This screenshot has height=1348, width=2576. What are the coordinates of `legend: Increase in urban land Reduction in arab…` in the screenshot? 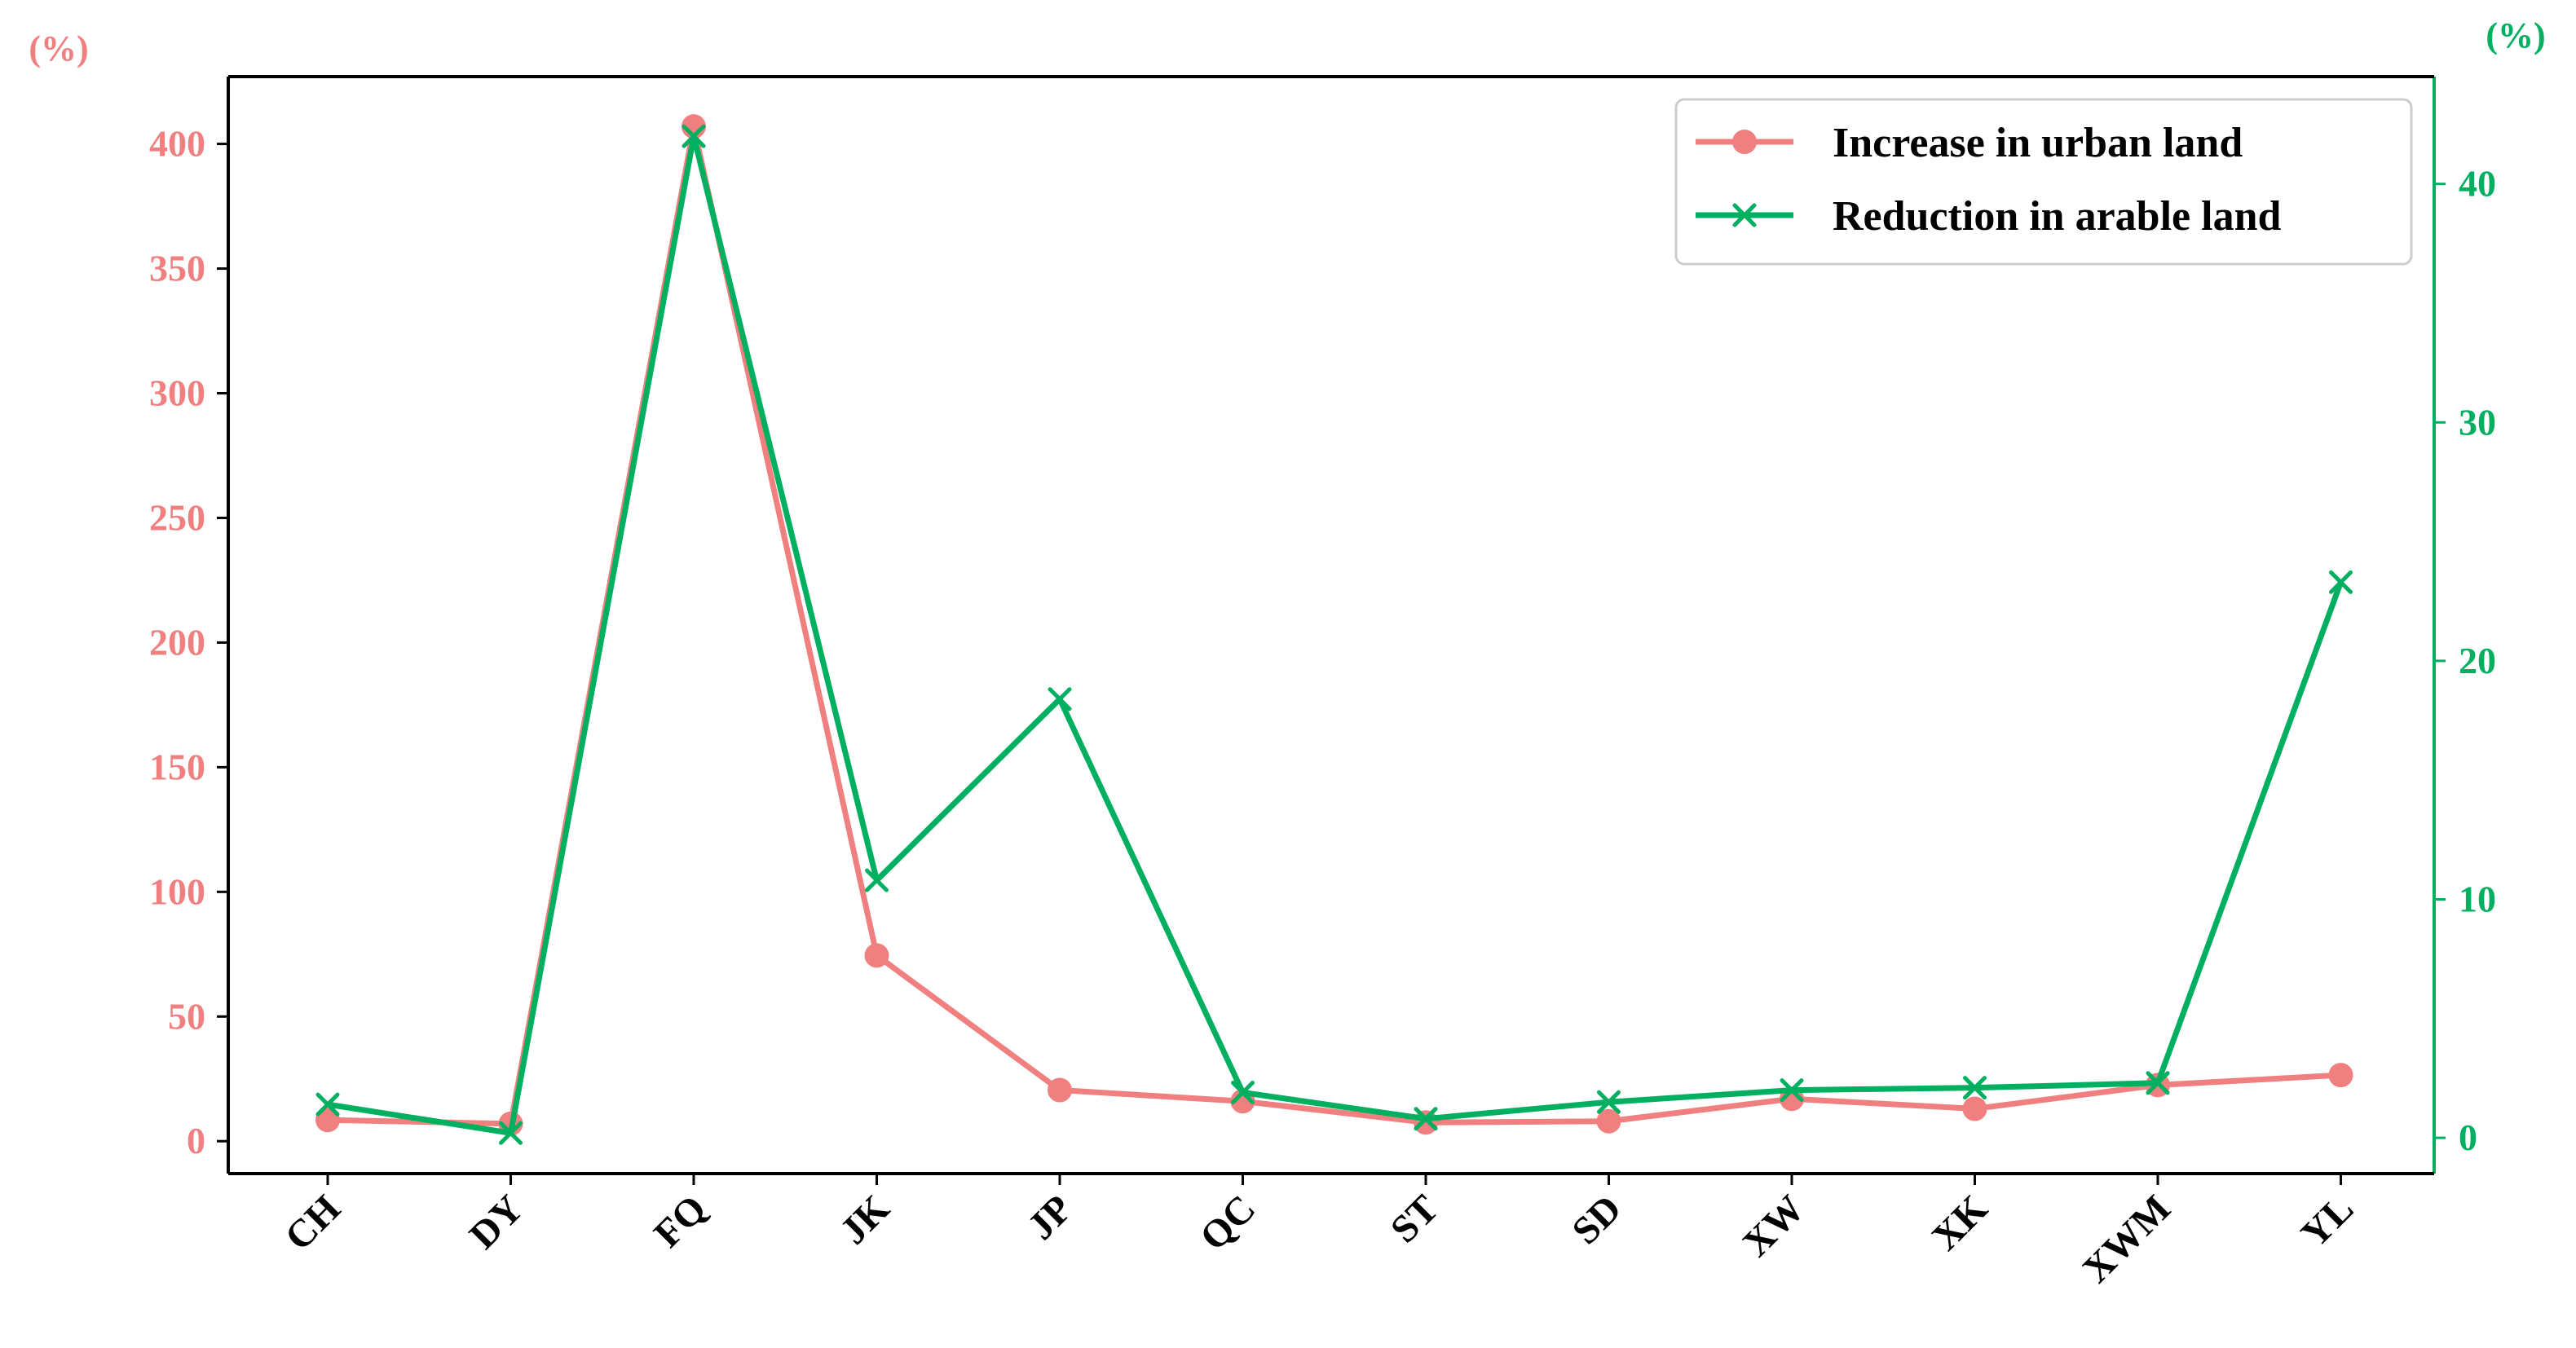 It's located at (2043, 182).